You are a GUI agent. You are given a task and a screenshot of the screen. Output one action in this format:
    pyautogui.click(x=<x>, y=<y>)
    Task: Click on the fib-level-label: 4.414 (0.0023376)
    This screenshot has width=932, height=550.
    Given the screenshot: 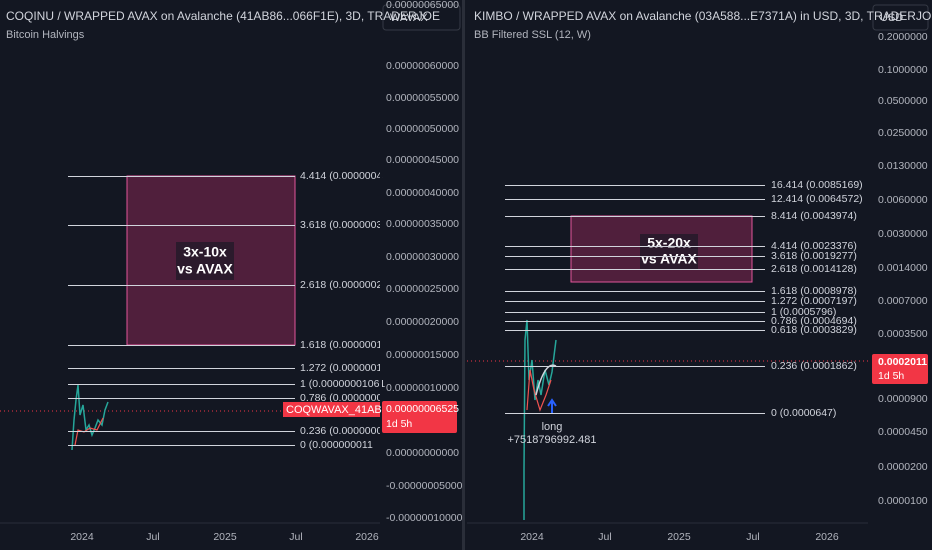 What is the action you would take?
    pyautogui.click(x=814, y=246)
    